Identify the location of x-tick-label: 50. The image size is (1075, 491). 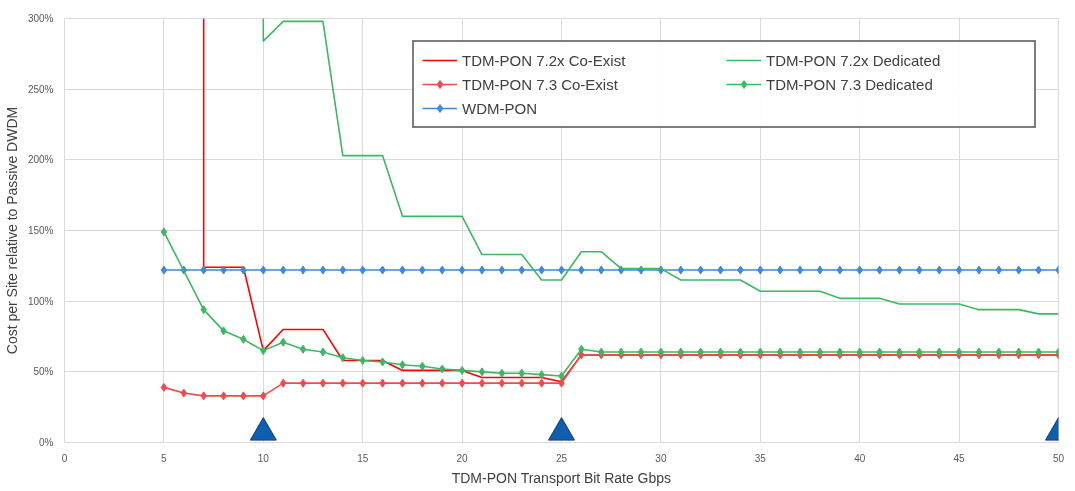
(1058, 458).